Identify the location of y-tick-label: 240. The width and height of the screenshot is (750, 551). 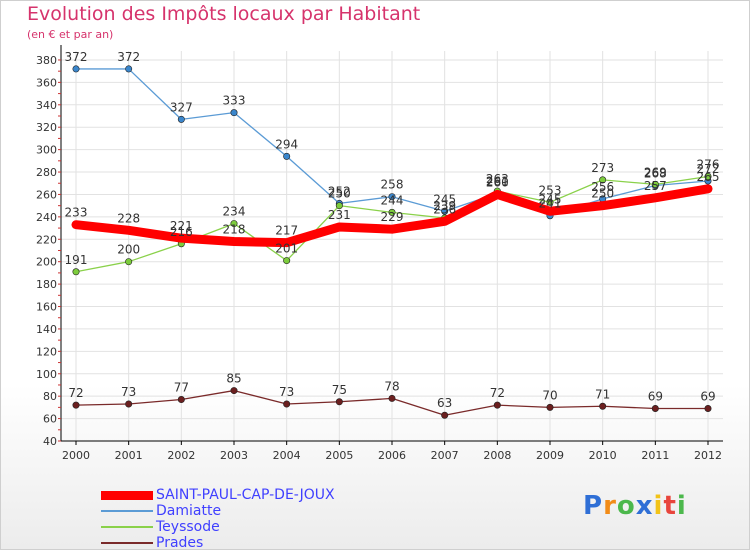
(46, 217).